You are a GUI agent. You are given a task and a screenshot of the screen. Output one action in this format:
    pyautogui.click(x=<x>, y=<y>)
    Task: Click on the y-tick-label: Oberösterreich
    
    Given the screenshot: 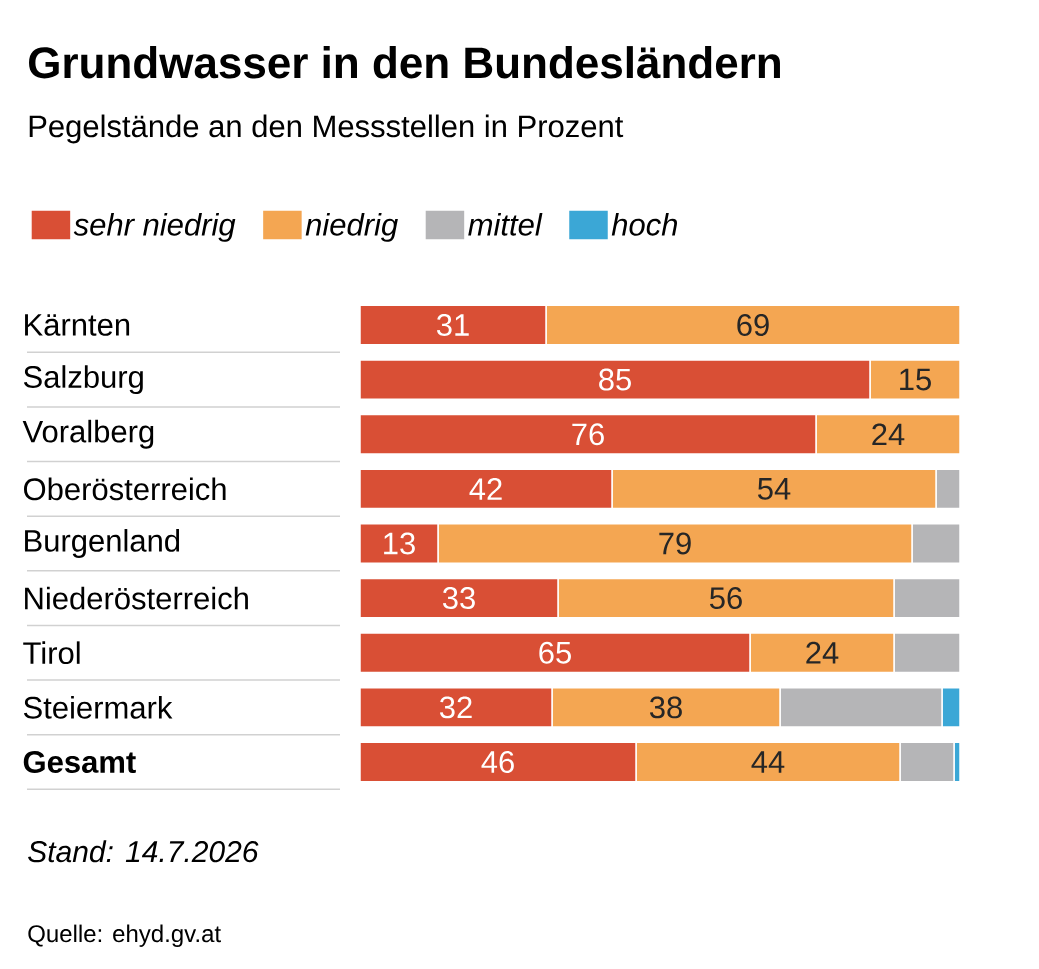 What is the action you would take?
    pyautogui.click(x=124, y=489)
    